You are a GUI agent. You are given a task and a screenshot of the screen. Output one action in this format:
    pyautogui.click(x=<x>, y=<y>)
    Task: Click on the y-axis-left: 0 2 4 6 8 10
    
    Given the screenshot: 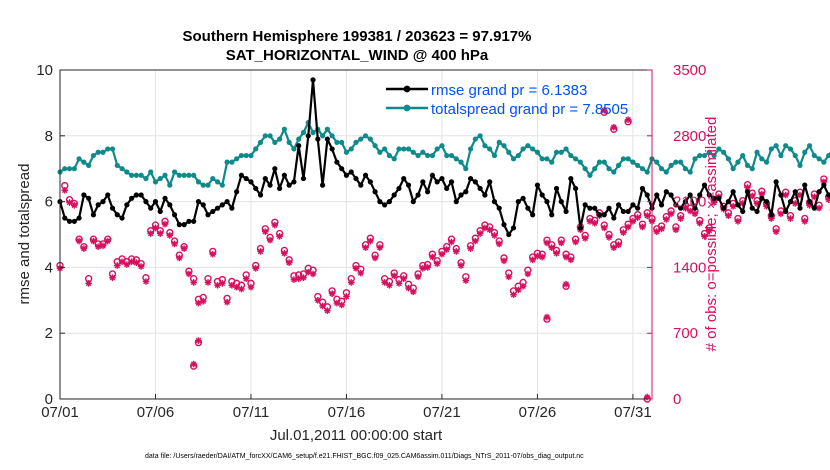 What is the action you would take?
    pyautogui.click(x=50, y=235)
    